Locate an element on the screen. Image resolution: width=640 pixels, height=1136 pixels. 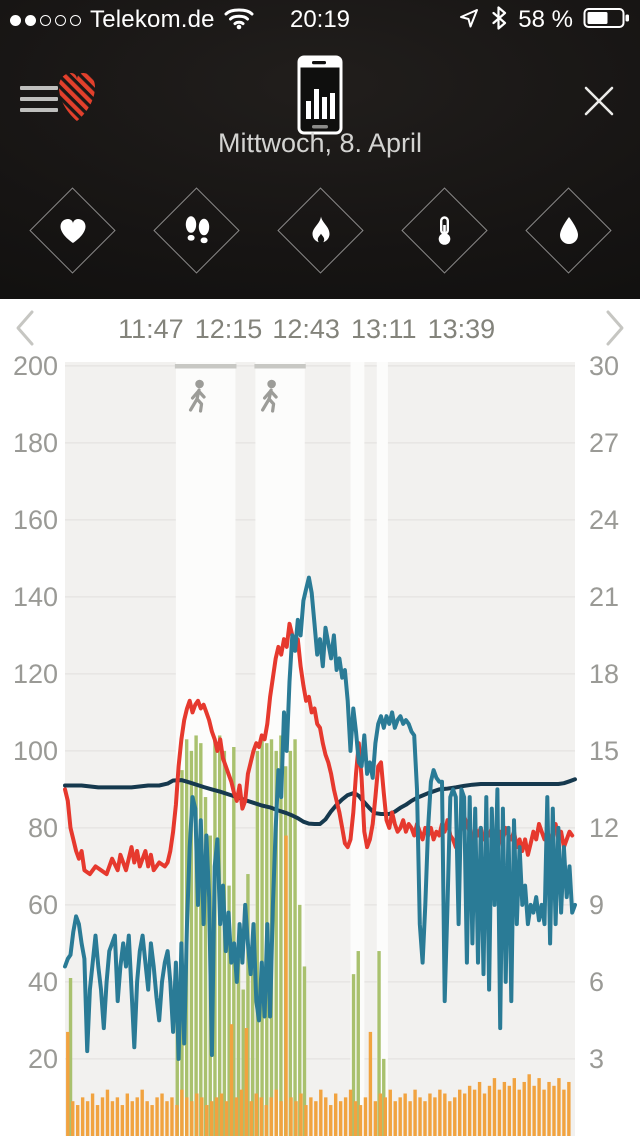
y-left-tick-label: 180 is located at coordinates (35, 443).